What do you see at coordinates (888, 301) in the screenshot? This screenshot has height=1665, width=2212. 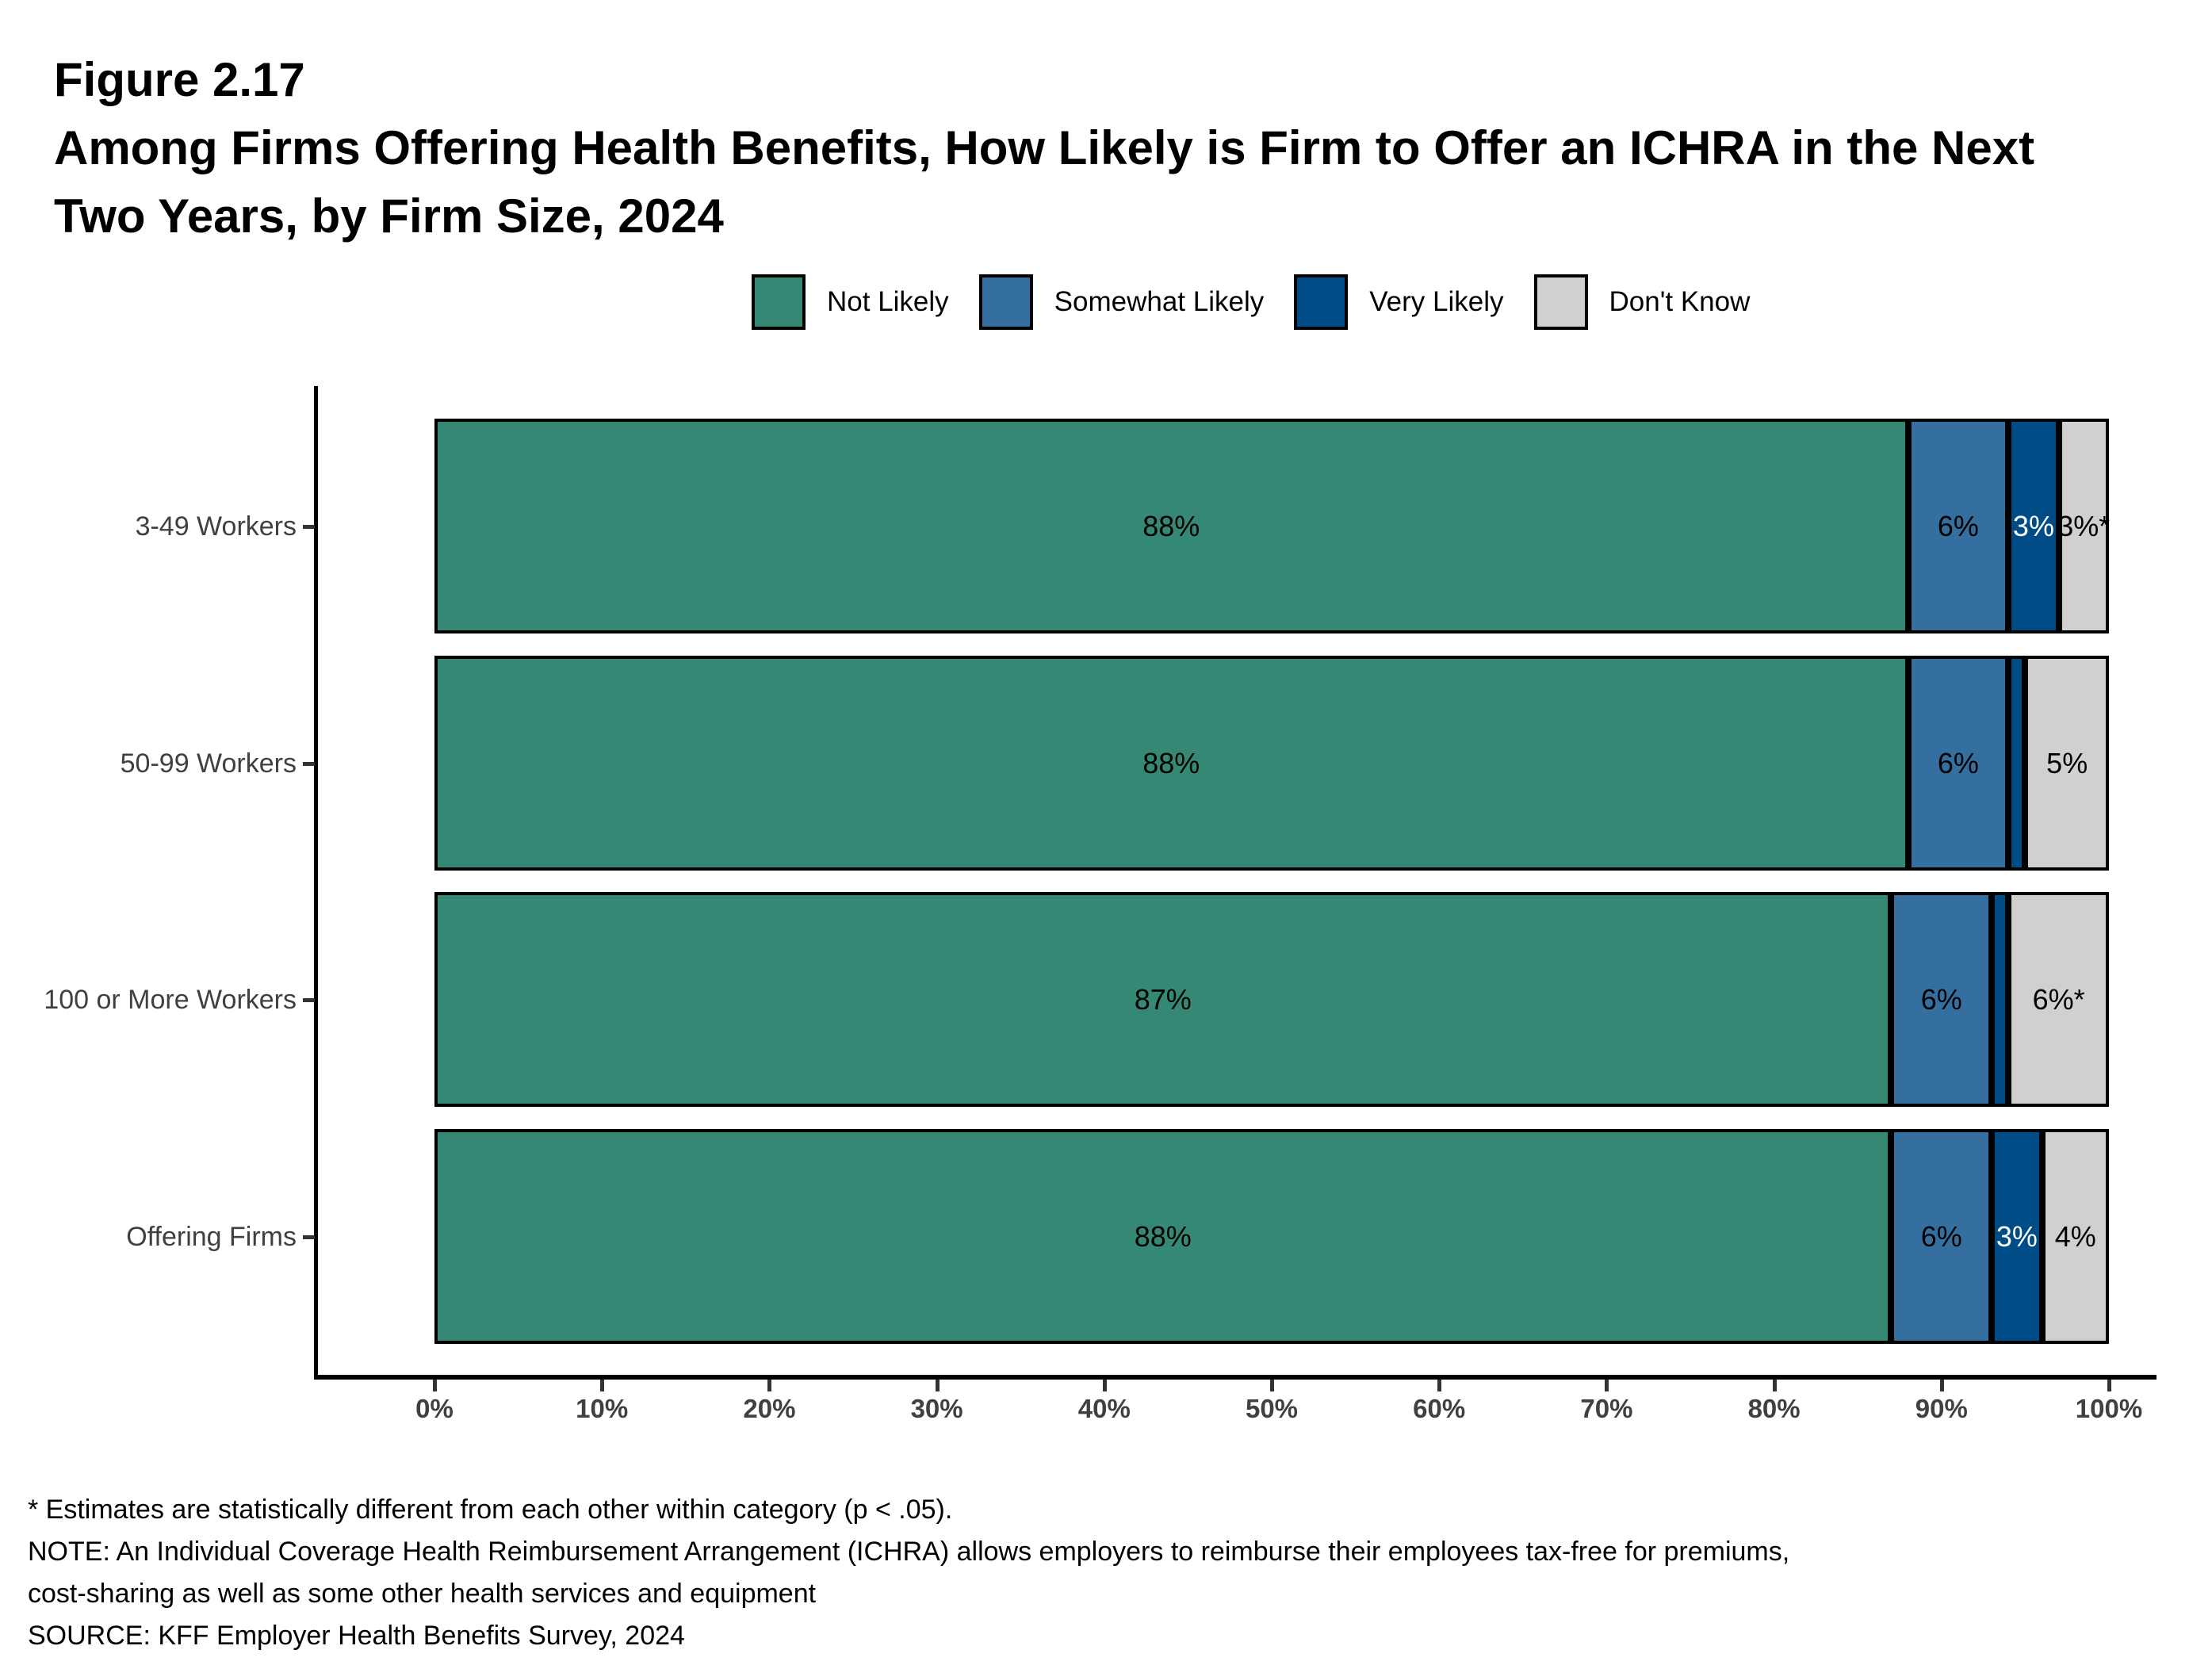 I see `legend-label: Not Likely` at bounding box center [888, 301].